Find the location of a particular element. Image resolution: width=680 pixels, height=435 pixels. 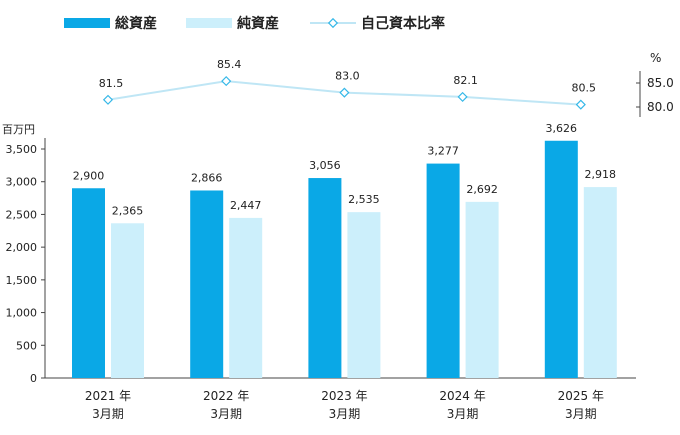

y-tick-label: 0 is located at coordinates (33, 378).